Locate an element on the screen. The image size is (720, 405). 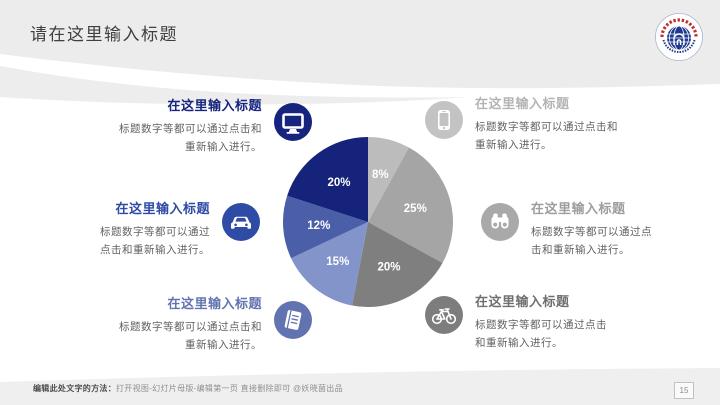
logo-globe-grid is located at coordinates (679, 38).